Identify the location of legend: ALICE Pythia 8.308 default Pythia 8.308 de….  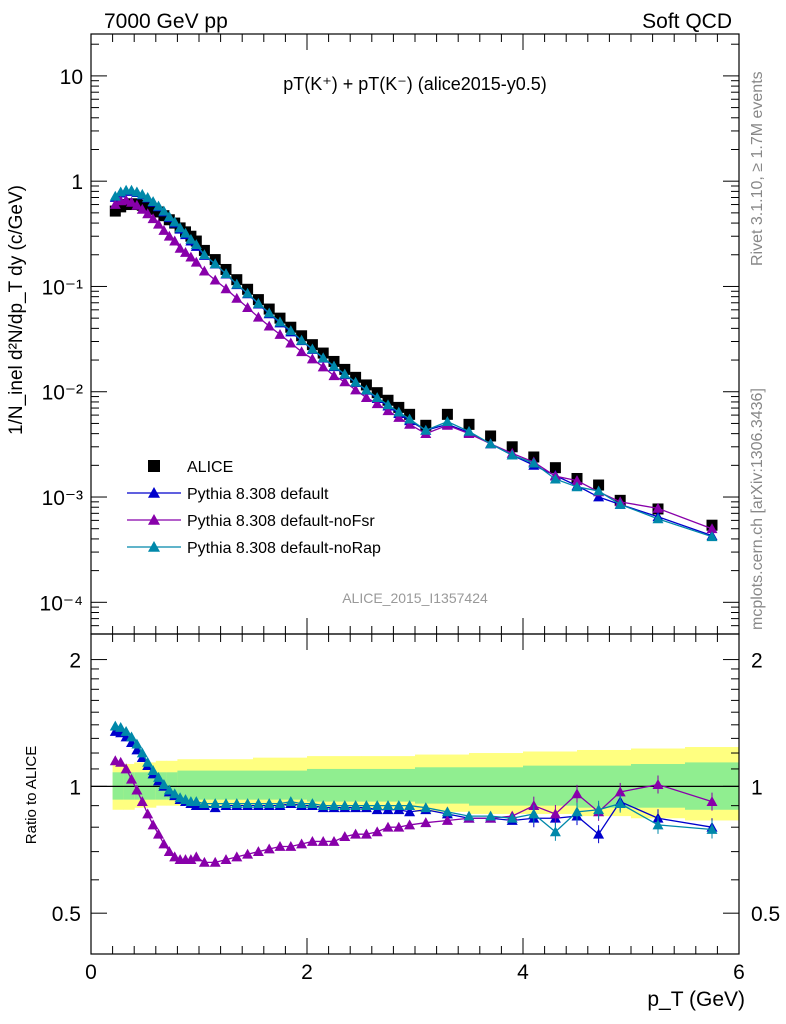
(254, 508).